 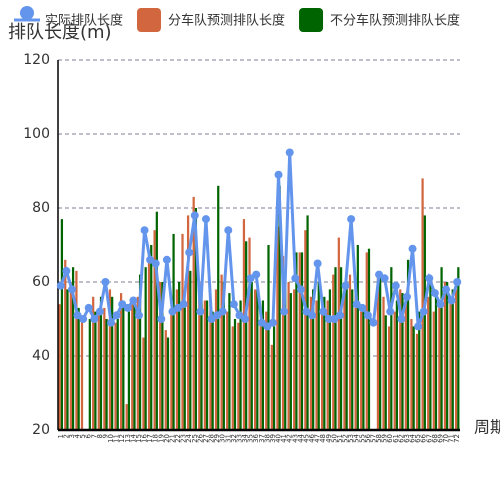 I want to click on x-tick-label: 1, so click(x=61, y=436).